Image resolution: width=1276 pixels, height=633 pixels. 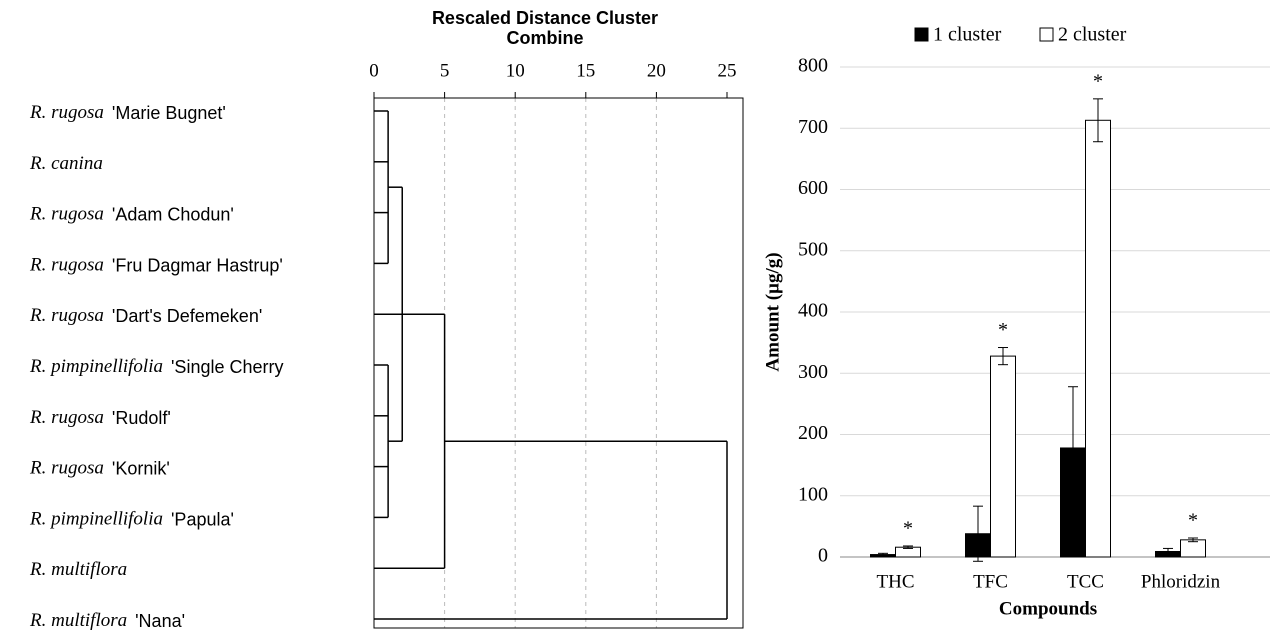 What do you see at coordinates (813, 249) in the screenshot?
I see `y-tick-label: 500` at bounding box center [813, 249].